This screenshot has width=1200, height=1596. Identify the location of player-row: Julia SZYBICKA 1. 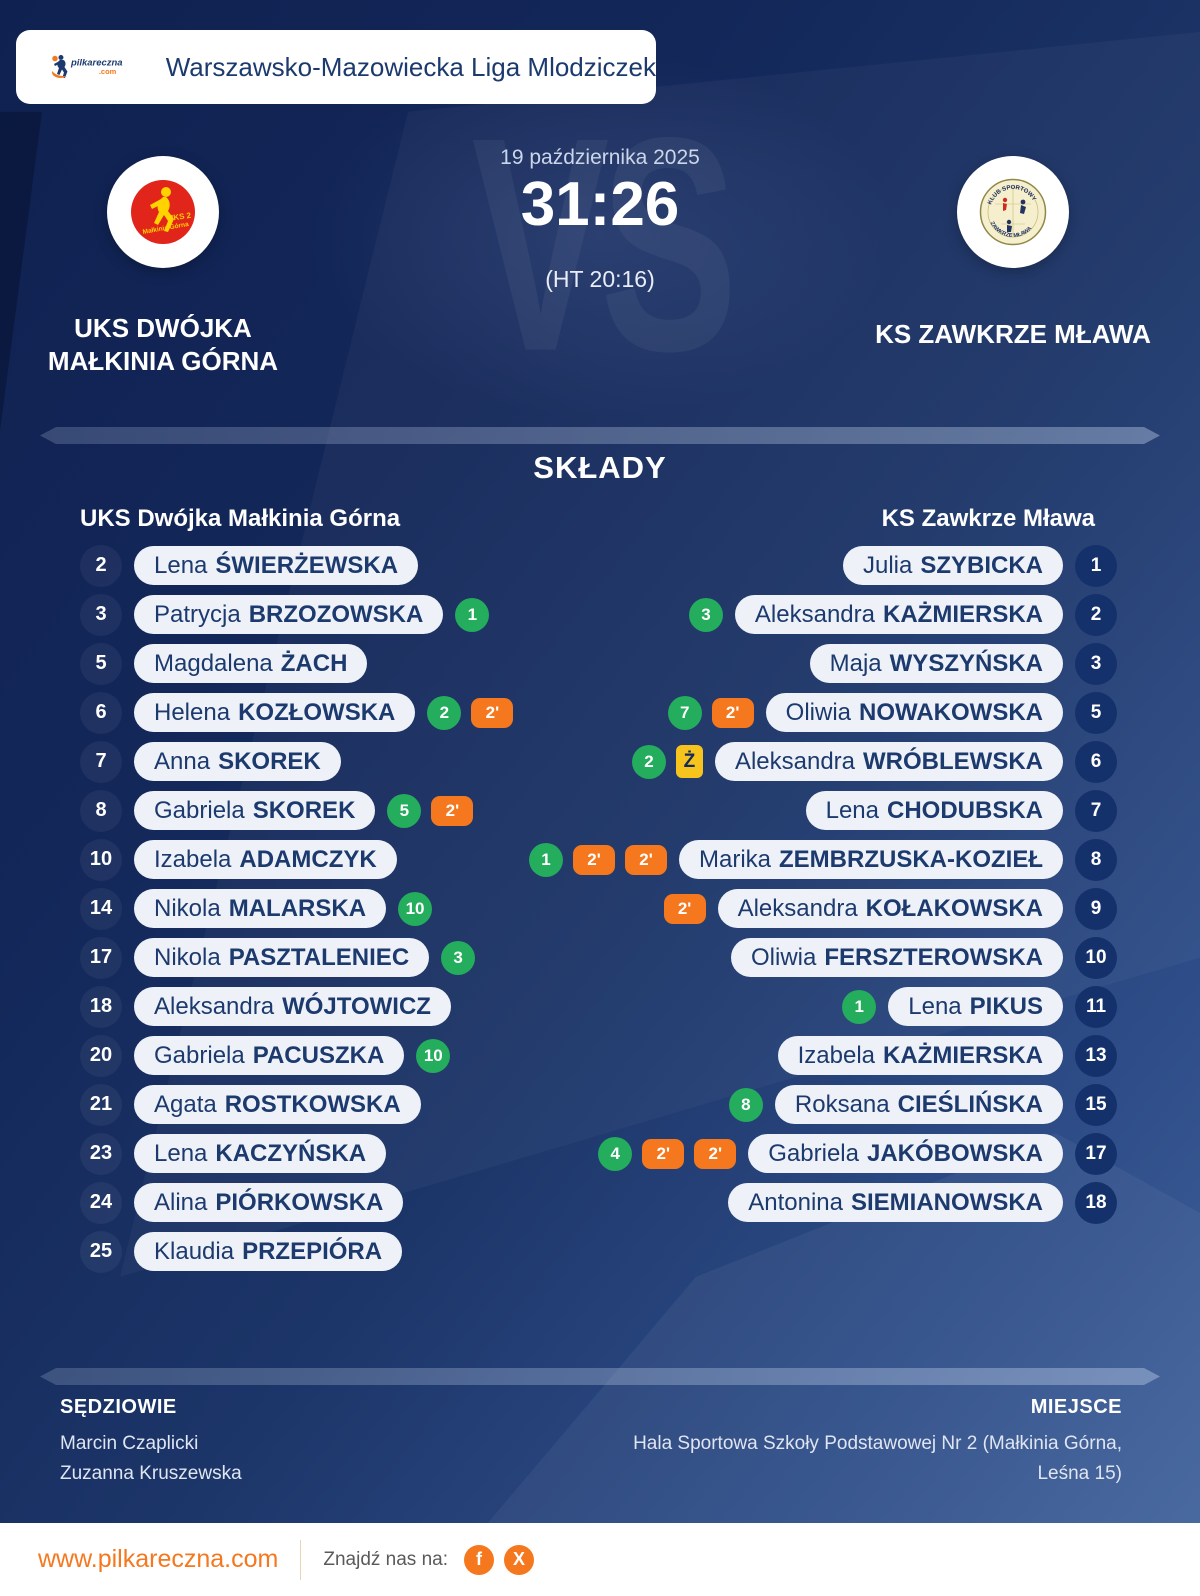
(817, 565).